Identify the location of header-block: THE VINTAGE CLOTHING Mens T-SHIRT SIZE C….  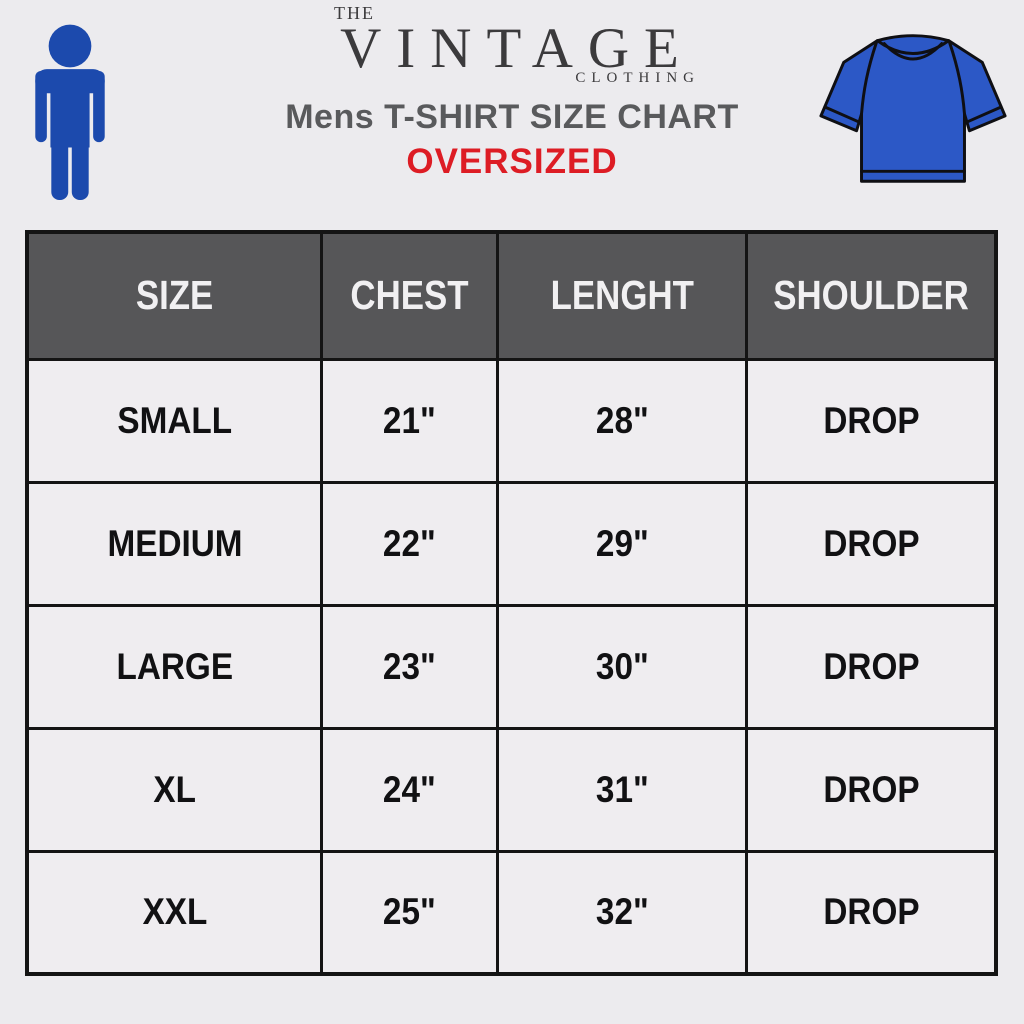
(512, 93).